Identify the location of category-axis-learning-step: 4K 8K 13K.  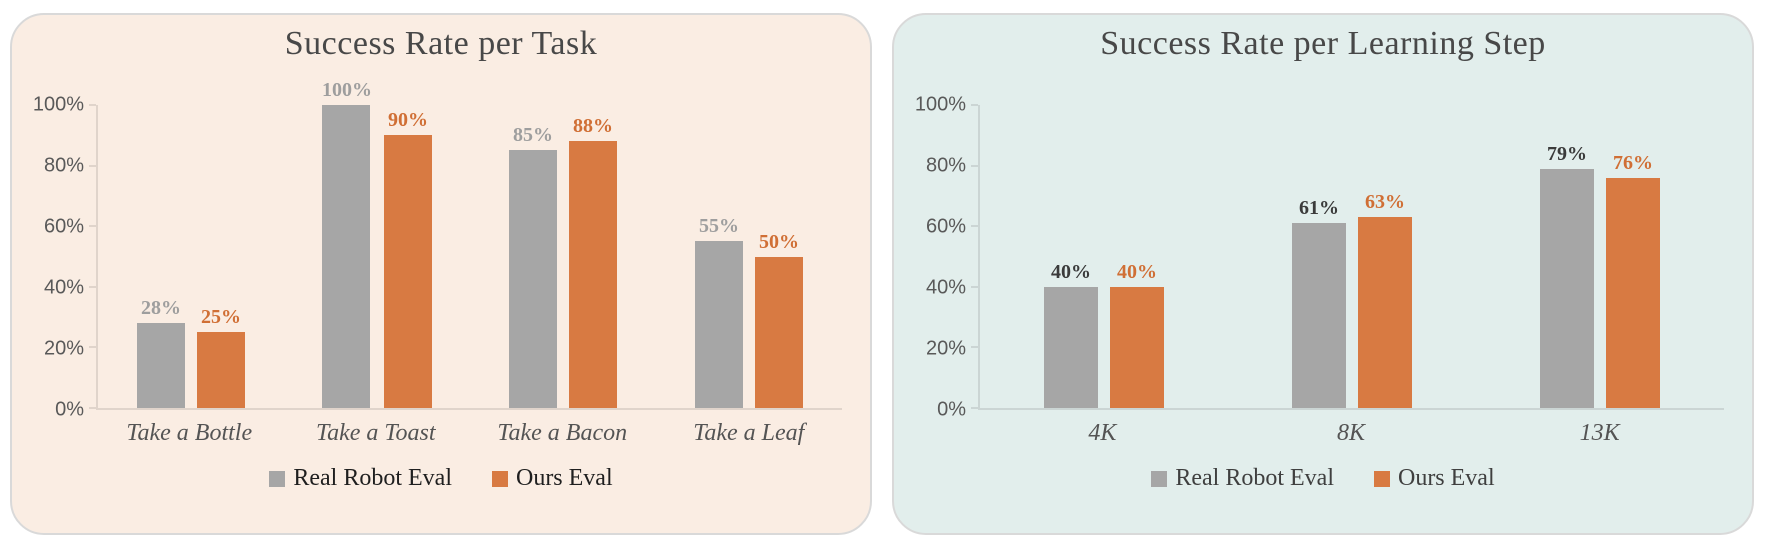
(1351, 433).